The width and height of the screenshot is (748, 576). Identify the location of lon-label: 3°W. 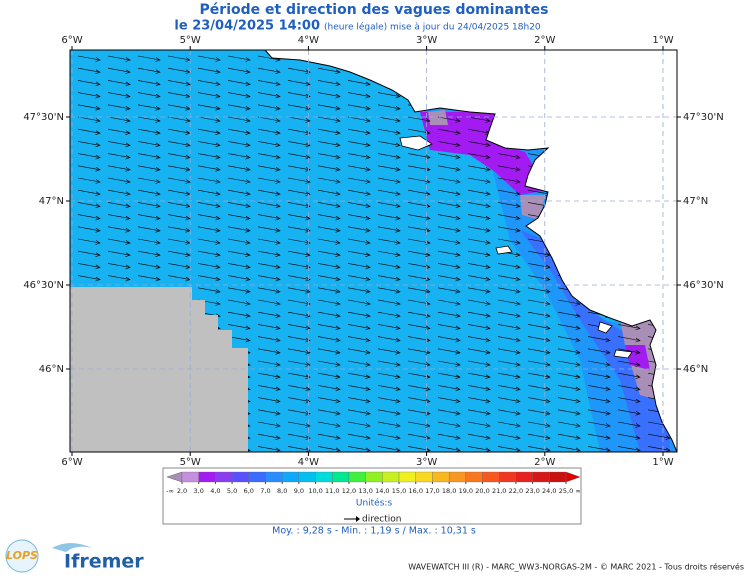
(426, 40).